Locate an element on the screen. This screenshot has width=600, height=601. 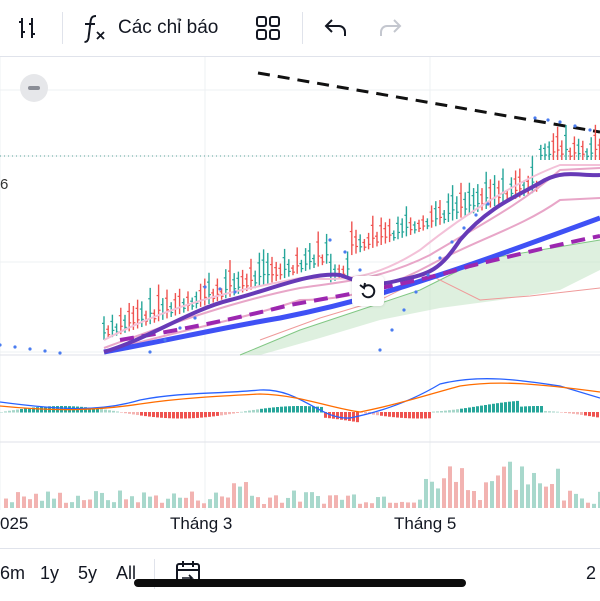
indicators-button: Các chỉ báo is located at coordinates (150, 28).